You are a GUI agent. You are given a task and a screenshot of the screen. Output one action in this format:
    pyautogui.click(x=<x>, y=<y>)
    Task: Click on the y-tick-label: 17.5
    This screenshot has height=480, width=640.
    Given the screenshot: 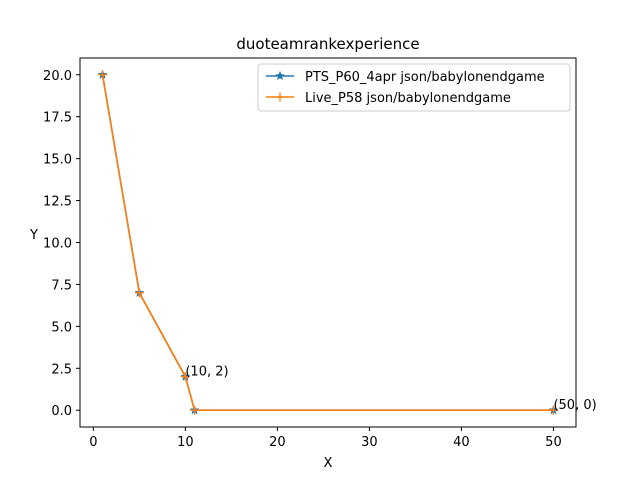 What is the action you would take?
    pyautogui.click(x=57, y=118)
    